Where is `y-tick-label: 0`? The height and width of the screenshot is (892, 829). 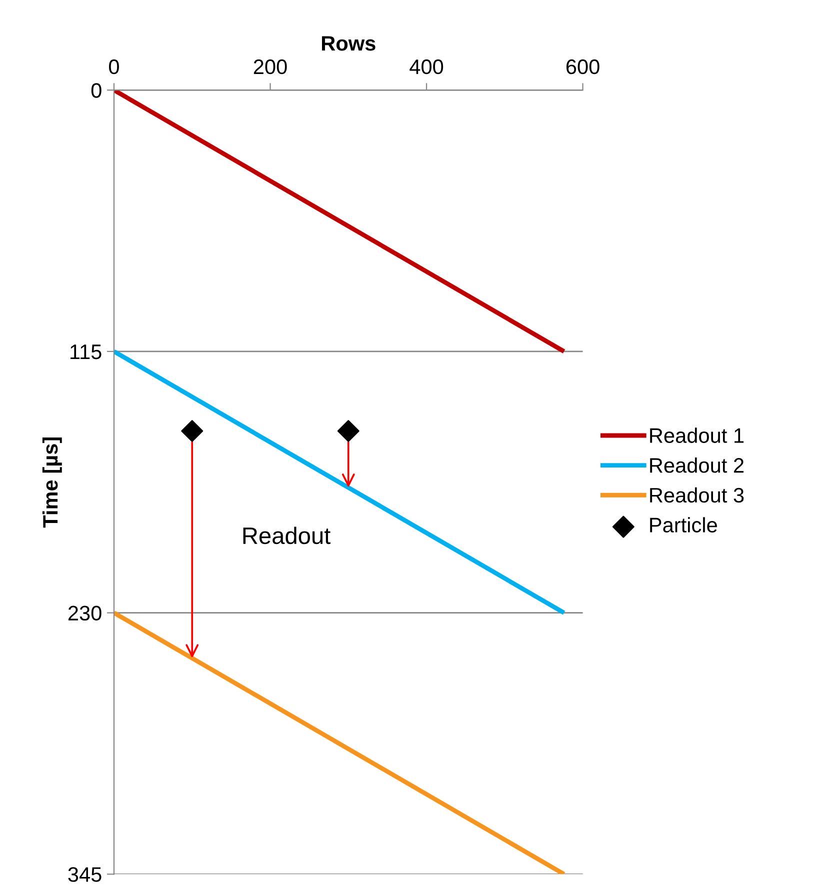 y-tick-label: 0 is located at coordinates (96, 90).